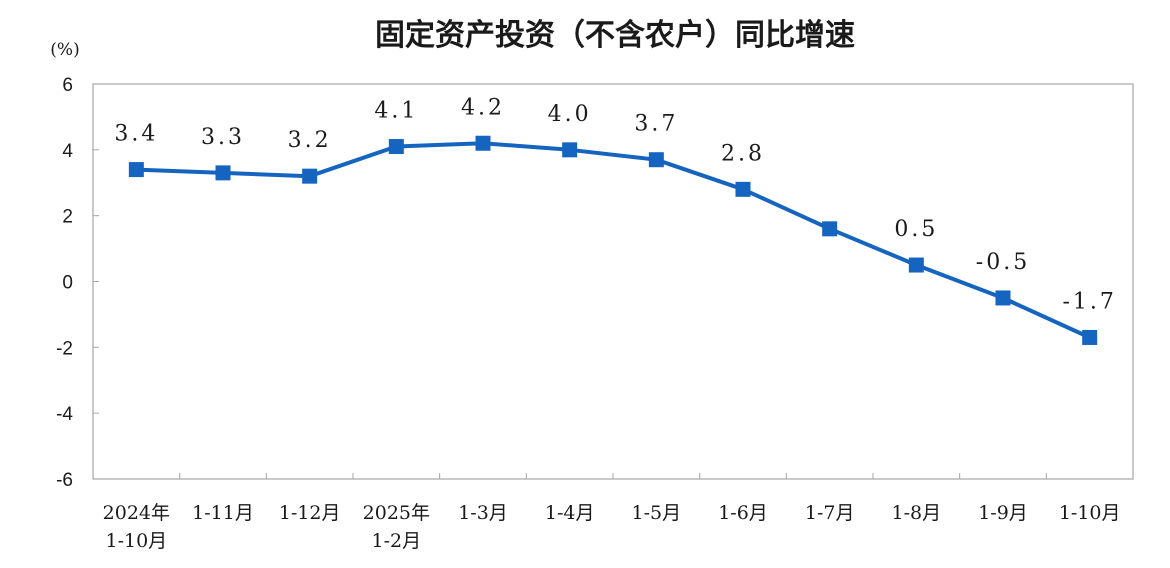 The width and height of the screenshot is (1170, 568). I want to click on data-label: 3.4, so click(136, 134).